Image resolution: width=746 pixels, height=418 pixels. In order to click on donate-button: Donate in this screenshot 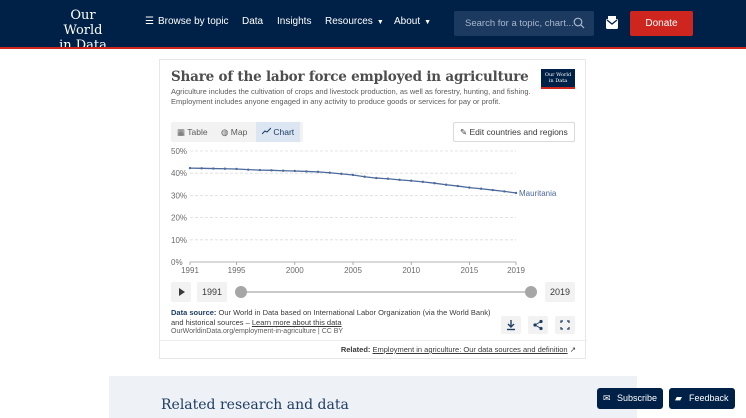, I will do `click(661, 23)`.